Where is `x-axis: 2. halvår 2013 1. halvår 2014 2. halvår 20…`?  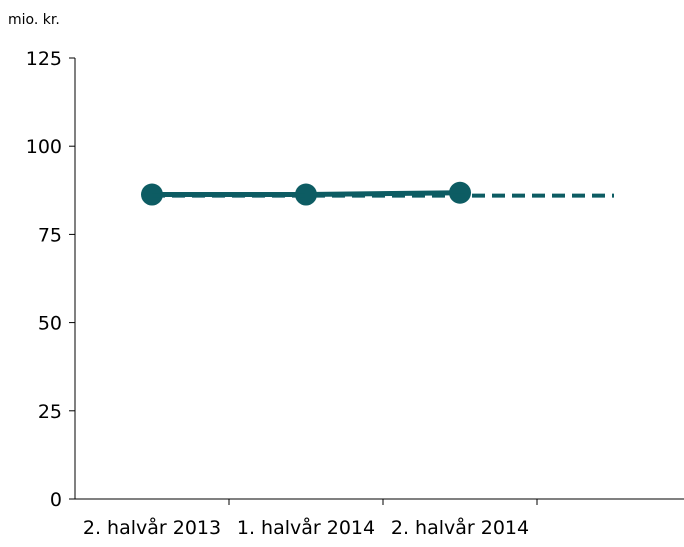 x-axis: 2. halvår 2013 1. halvår 2014 2. halvår 20… is located at coordinates (379, 518).